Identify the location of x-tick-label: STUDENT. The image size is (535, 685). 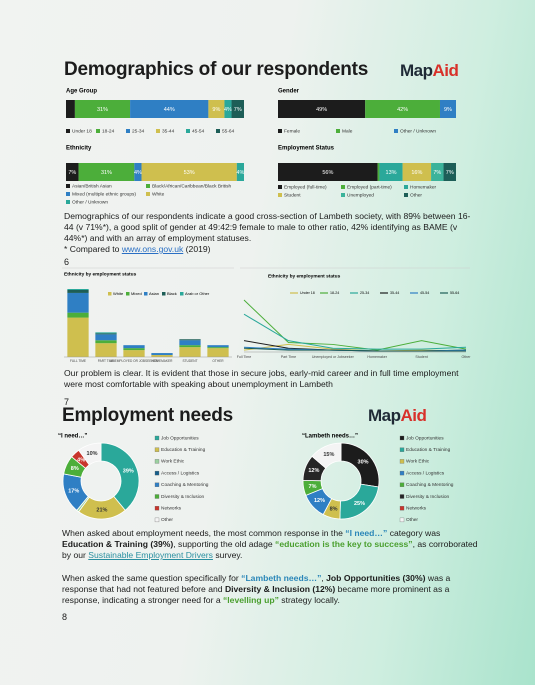
(189, 361).